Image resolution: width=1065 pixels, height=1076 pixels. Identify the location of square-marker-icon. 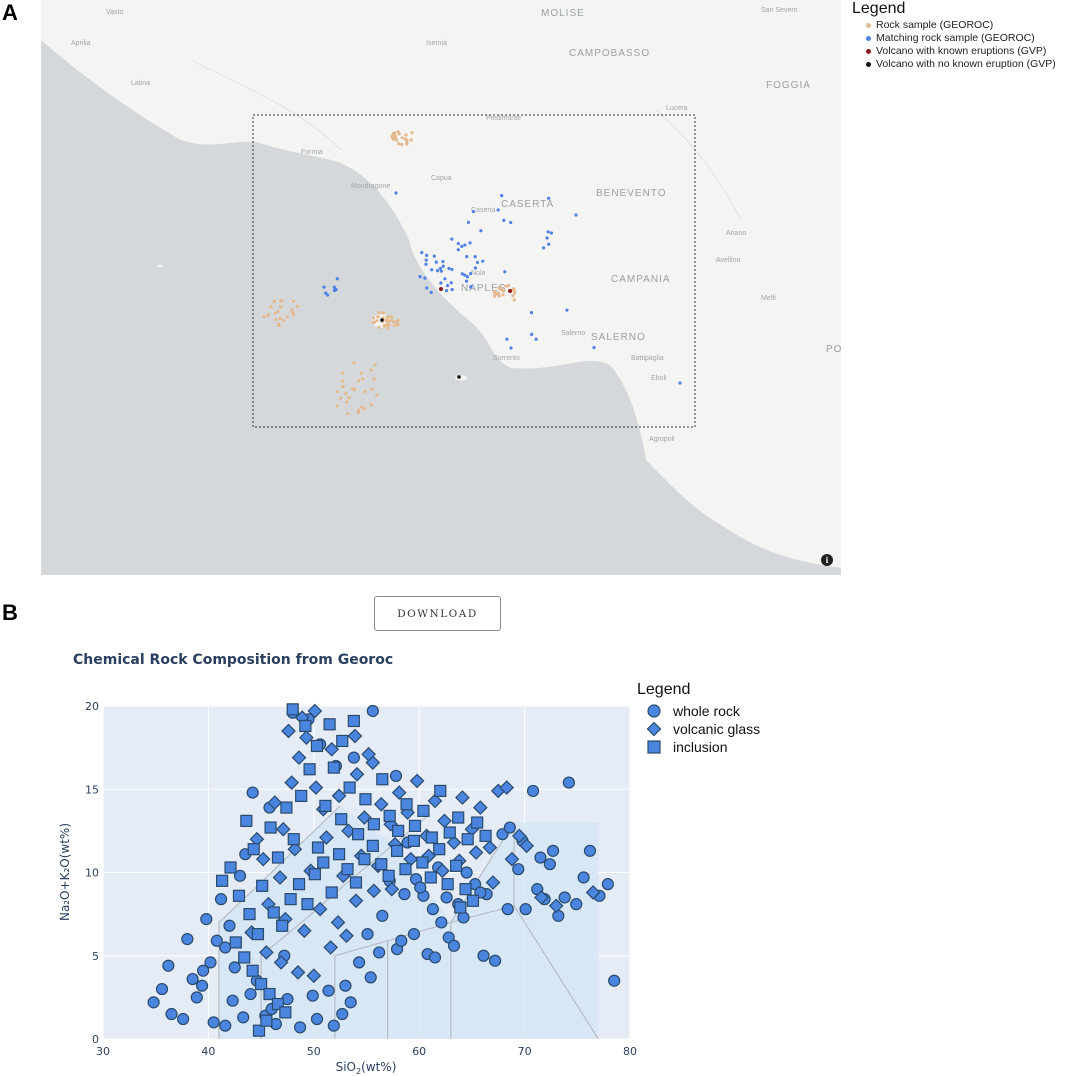
(654, 747).